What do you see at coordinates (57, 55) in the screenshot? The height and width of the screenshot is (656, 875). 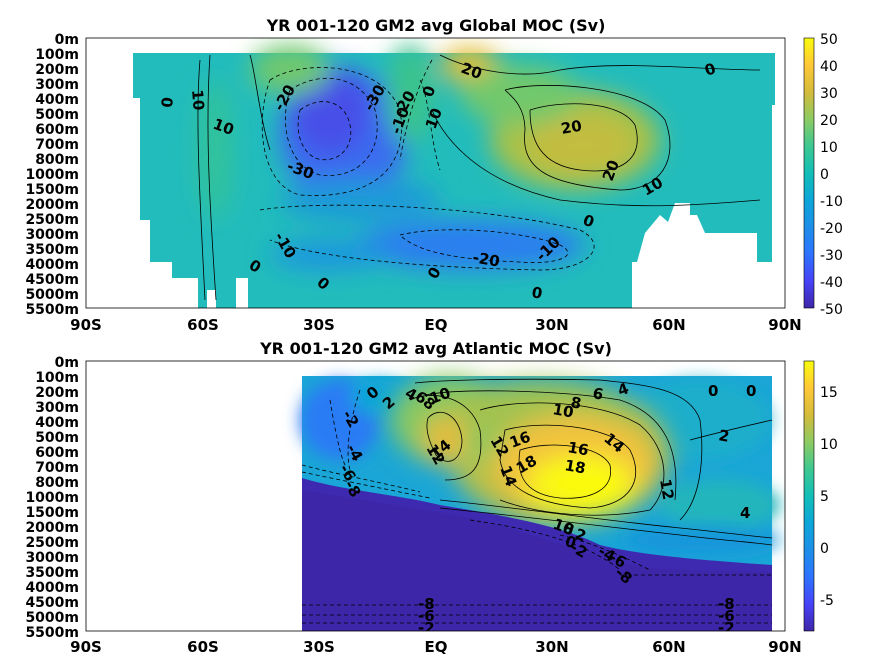 I see `y-tick-label: 100m` at bounding box center [57, 55].